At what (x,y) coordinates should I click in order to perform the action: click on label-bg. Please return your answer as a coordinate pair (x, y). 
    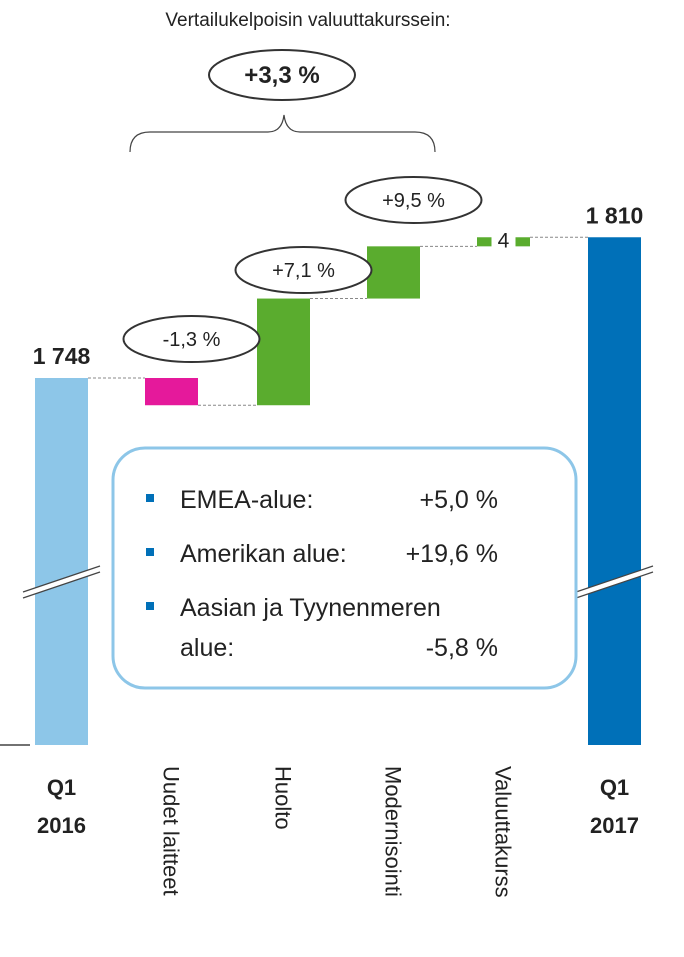
    Looking at the image, I should click on (503, 240).